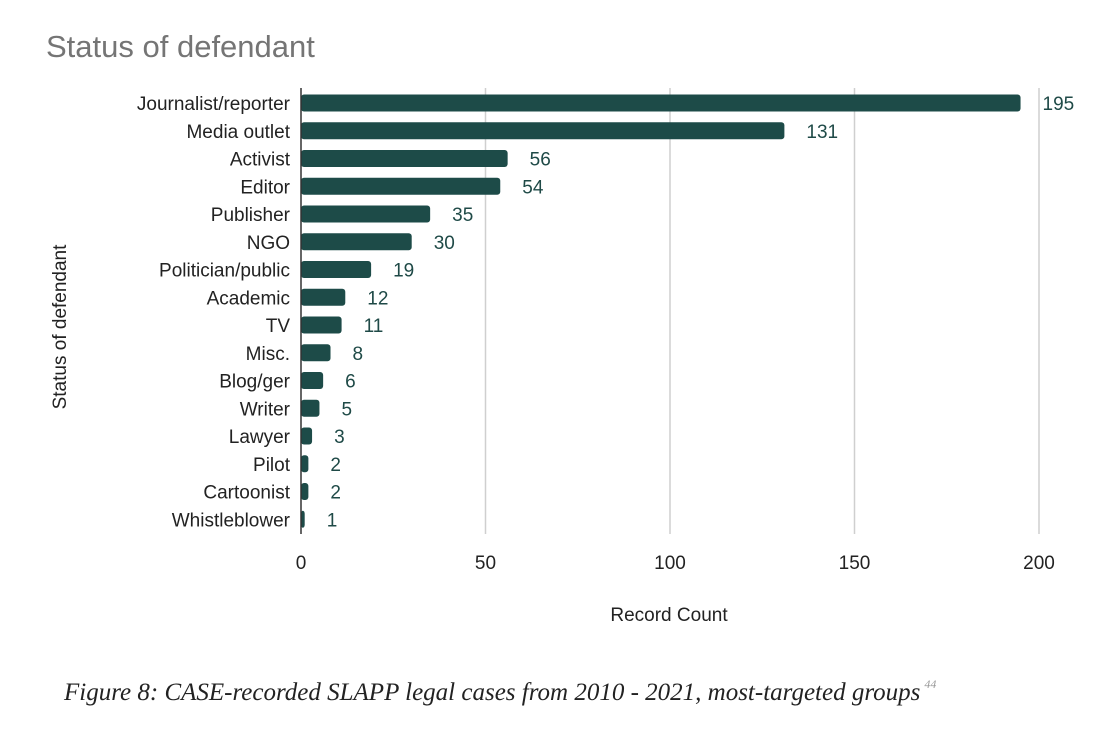  Describe the element at coordinates (254, 382) in the screenshot. I see `category-label: Blog/ger` at that location.